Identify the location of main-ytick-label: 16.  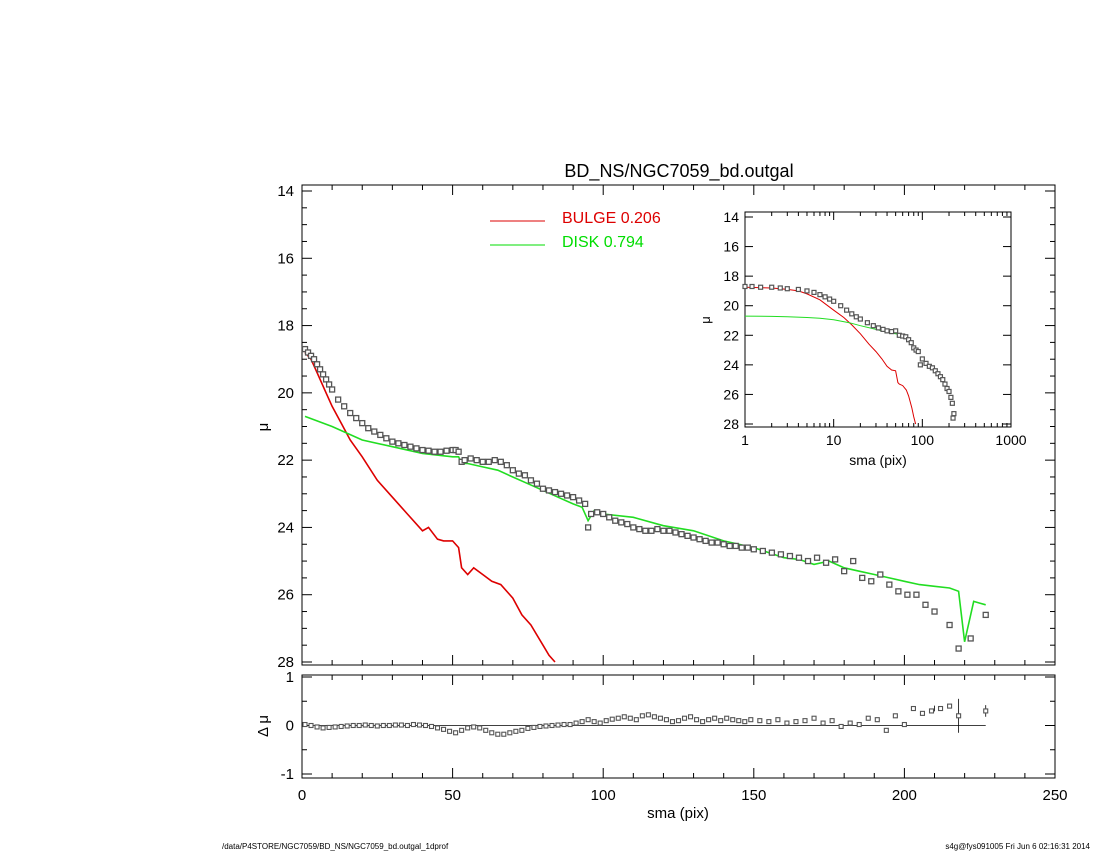
(285, 258).